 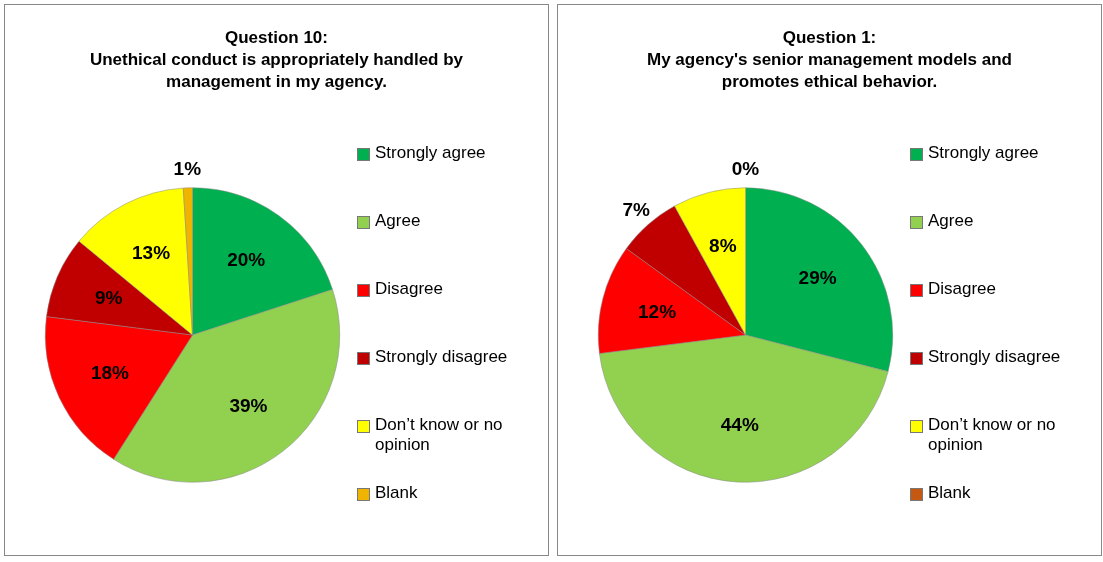 What do you see at coordinates (636, 210) in the screenshot?
I see `data-label: 7%` at bounding box center [636, 210].